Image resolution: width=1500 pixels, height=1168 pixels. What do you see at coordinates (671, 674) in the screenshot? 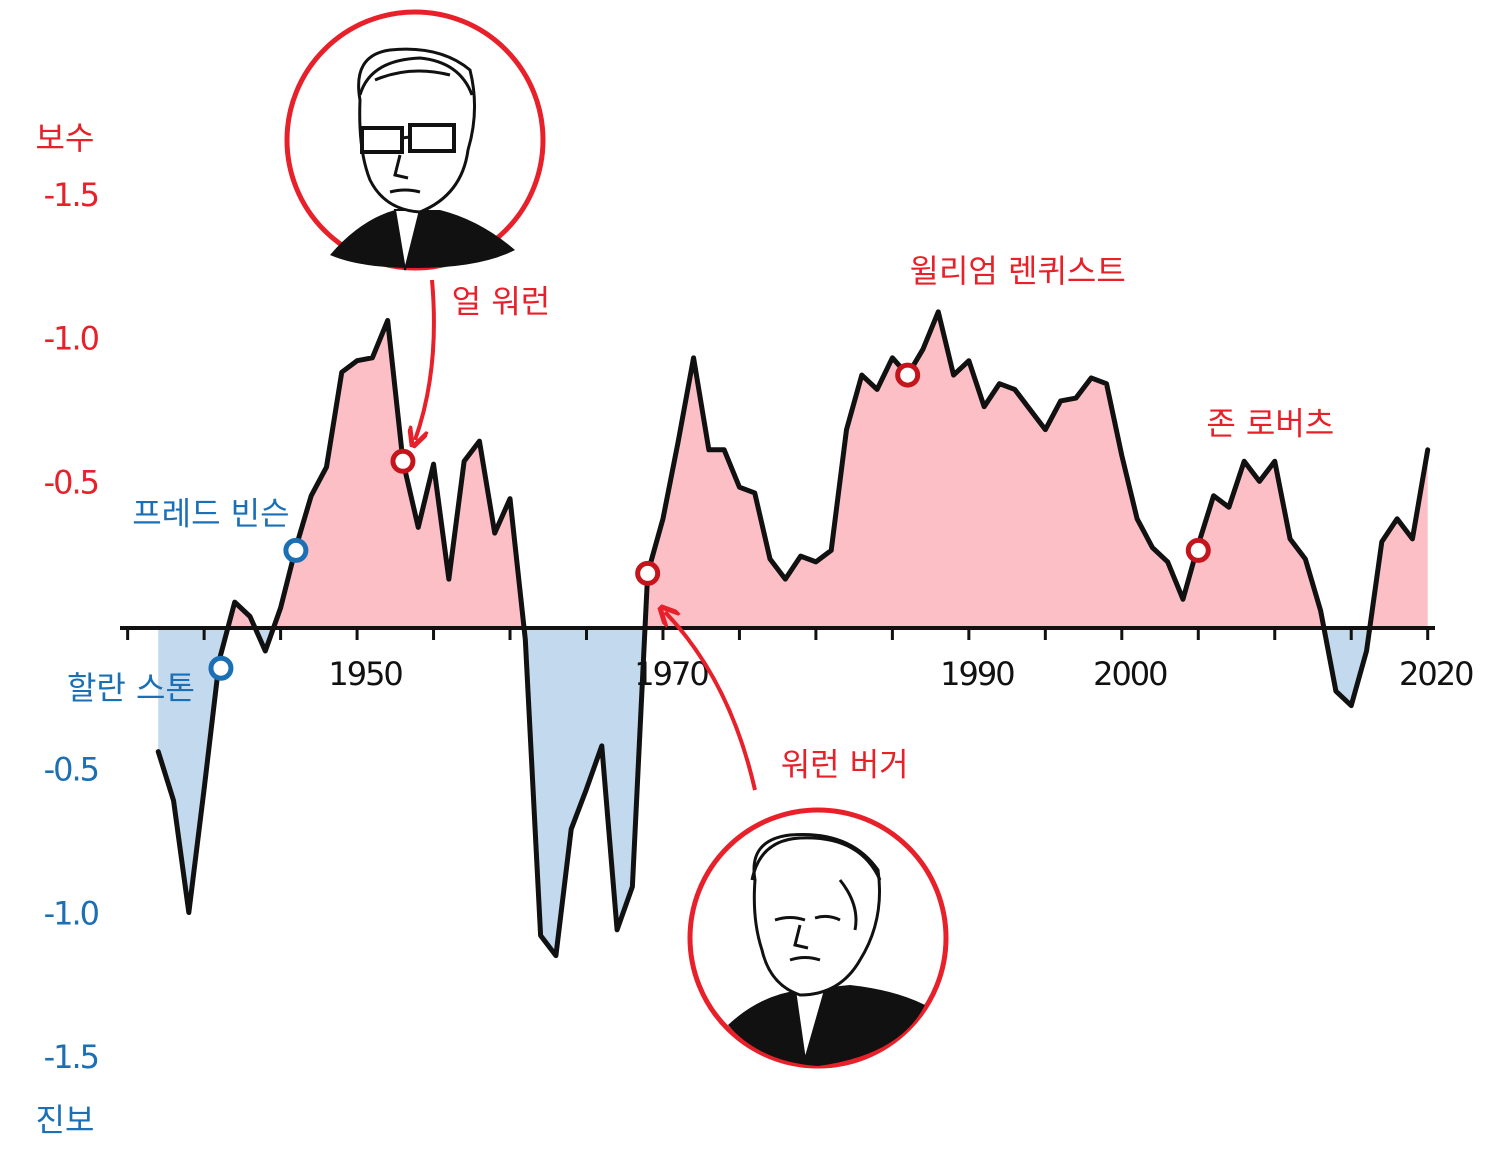
I see `x-tick-label: 1970` at bounding box center [671, 674].